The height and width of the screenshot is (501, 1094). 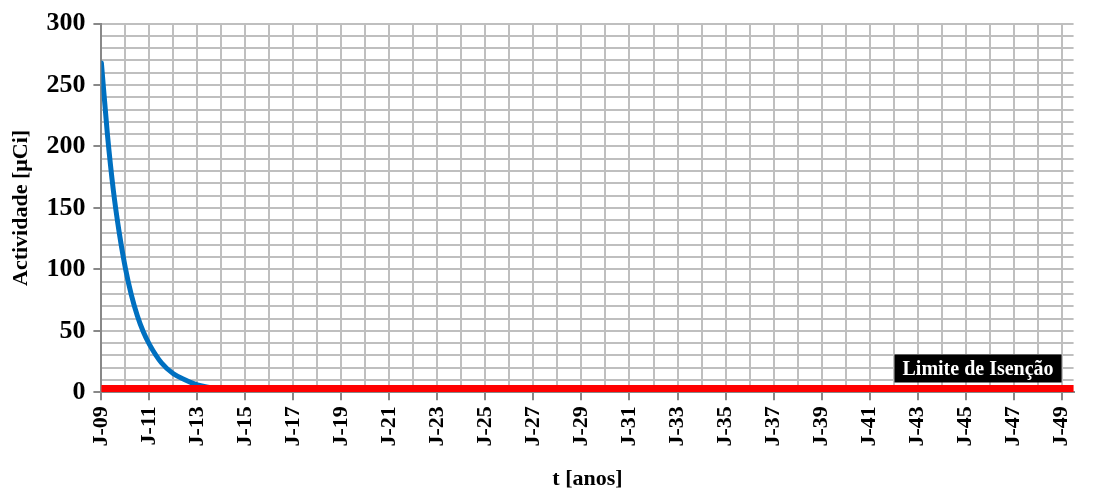 I want to click on y-axis-title: Actividade [μCi], so click(x=19, y=207).